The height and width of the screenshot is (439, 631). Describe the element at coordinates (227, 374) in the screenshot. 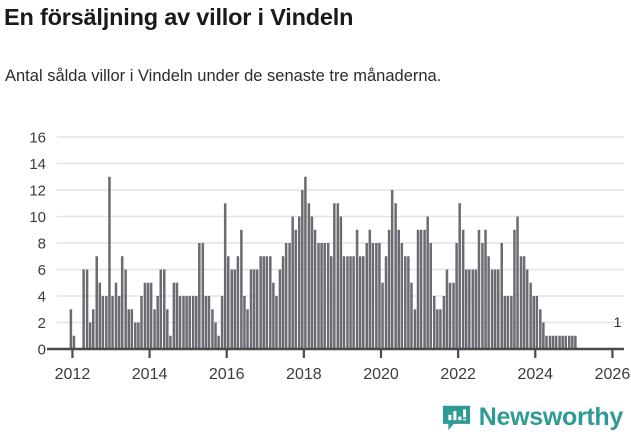

I see `x-axis-tick-label: 2016` at that location.